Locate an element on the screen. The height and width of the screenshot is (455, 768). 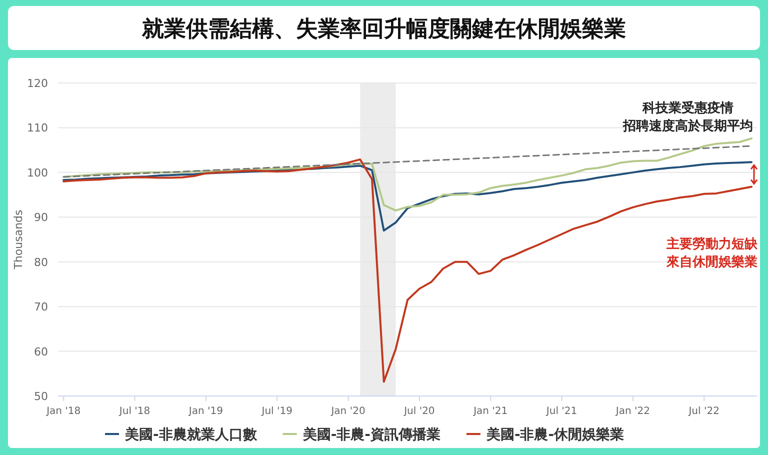
y-tick-label: 90 is located at coordinates (41, 217).